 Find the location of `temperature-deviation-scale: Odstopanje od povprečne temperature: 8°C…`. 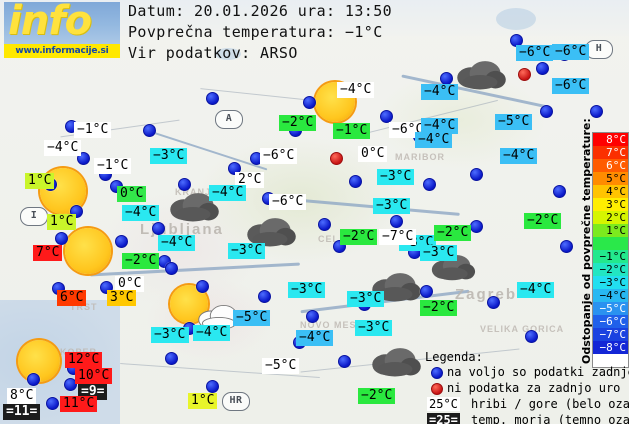

temperature-deviation-scale: Odstopanje od povprečne temperature: 8°C… is located at coordinates (597, 243).